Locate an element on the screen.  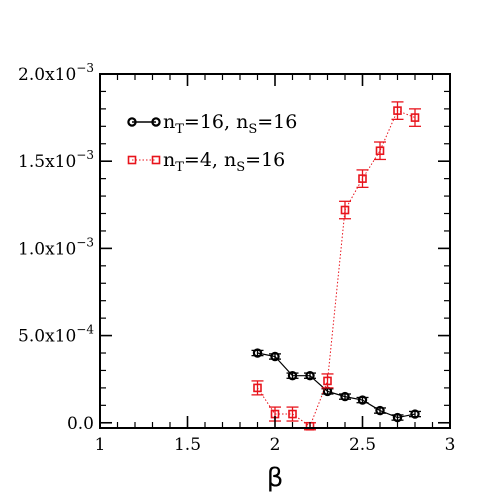
legend-entry-2: nT=4, nS=16 is located at coordinates (206, 162).